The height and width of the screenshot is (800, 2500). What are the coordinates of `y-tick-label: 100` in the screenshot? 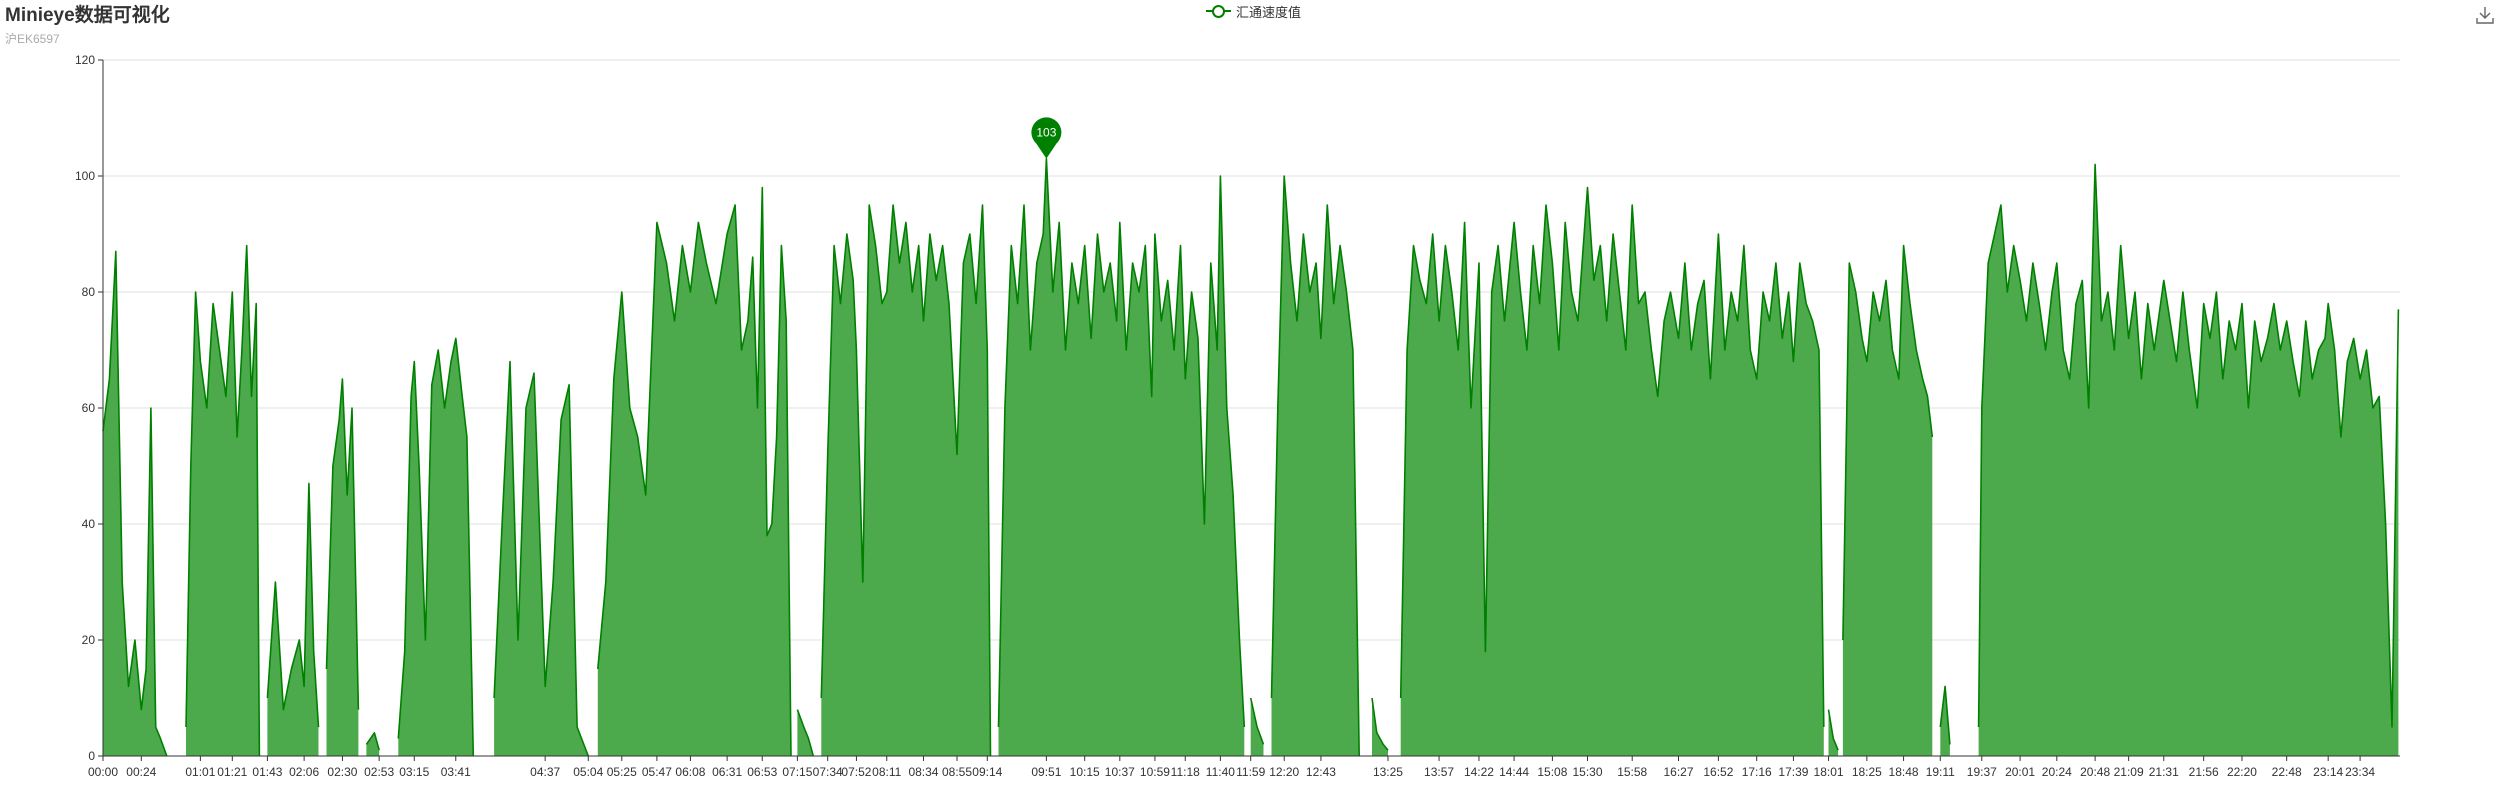 It's located at (85, 176).